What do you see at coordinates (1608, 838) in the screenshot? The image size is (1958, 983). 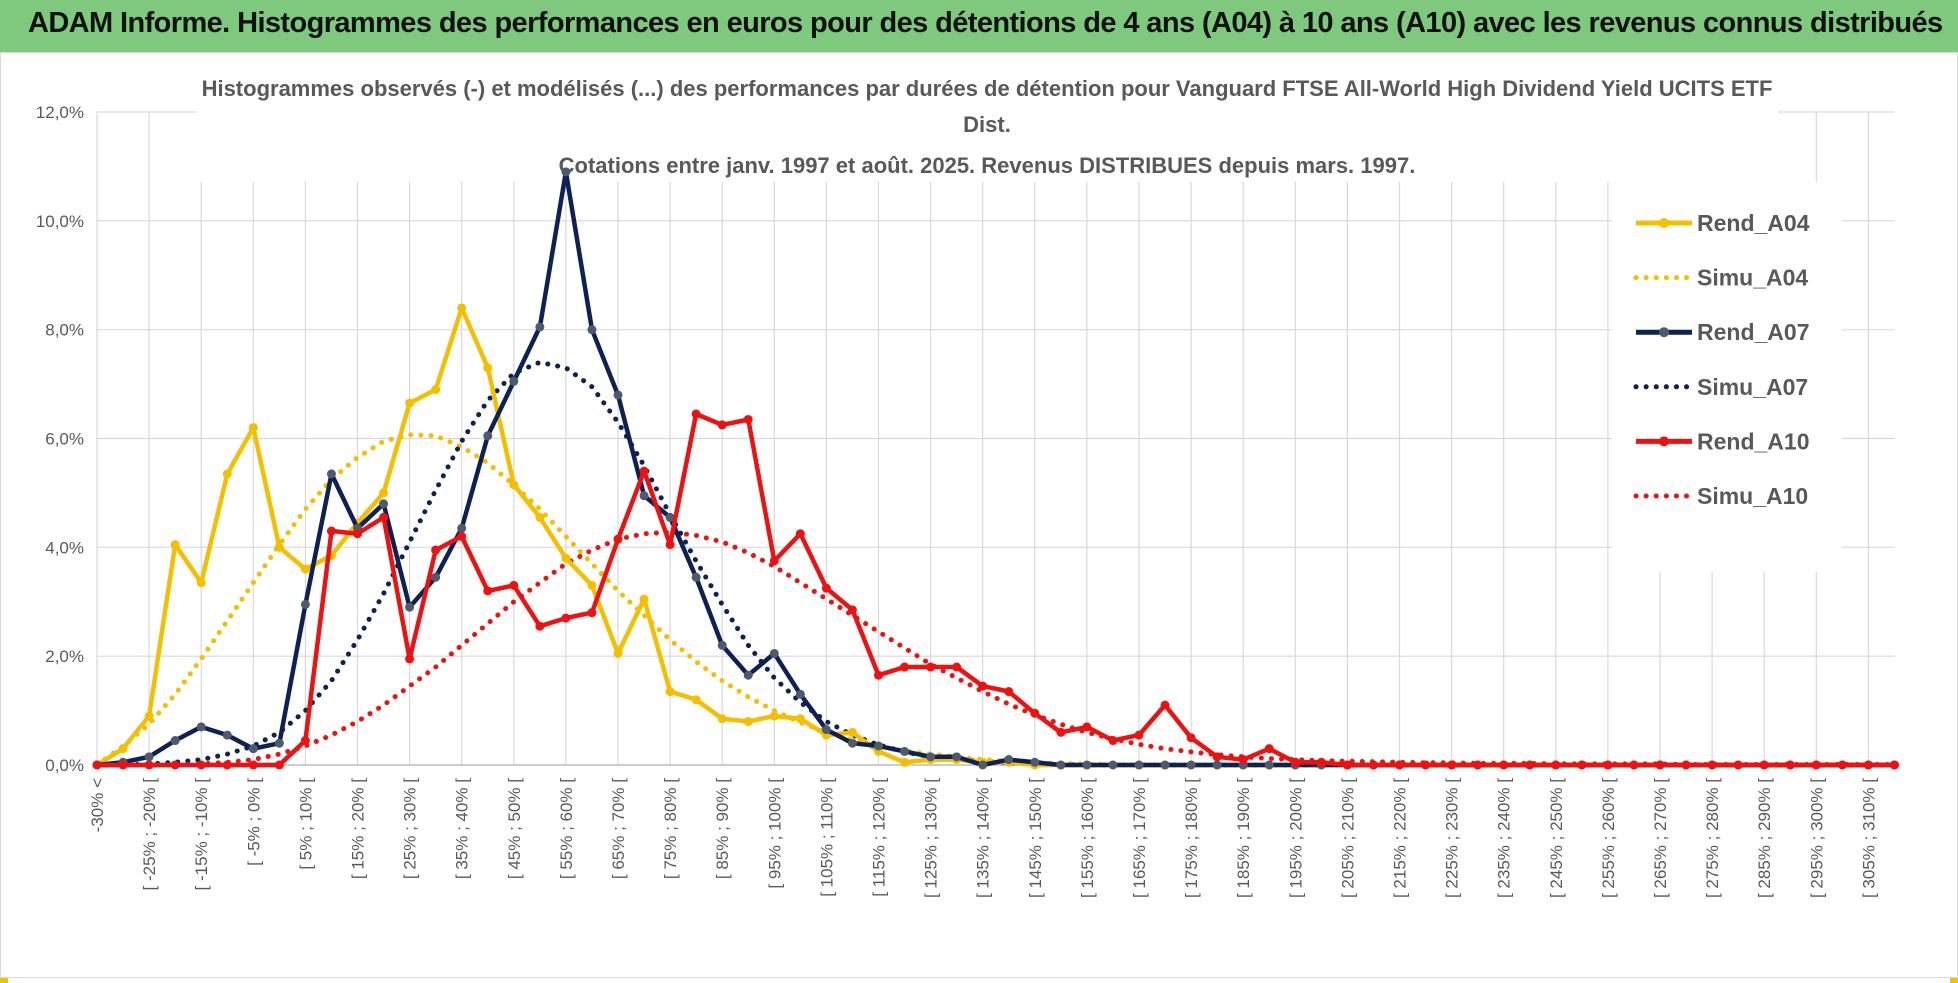 I see `x-tick-label: [ 255% ; 260% [` at bounding box center [1608, 838].